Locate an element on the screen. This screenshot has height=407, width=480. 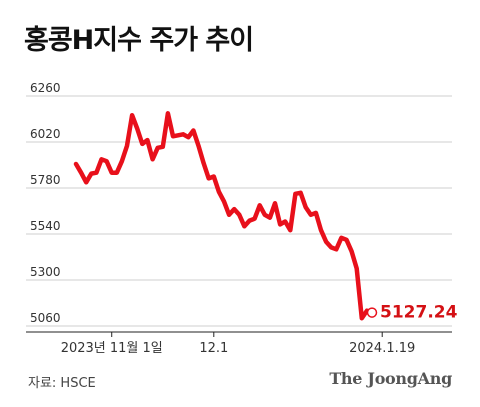
last-point-marker is located at coordinates (372, 312).